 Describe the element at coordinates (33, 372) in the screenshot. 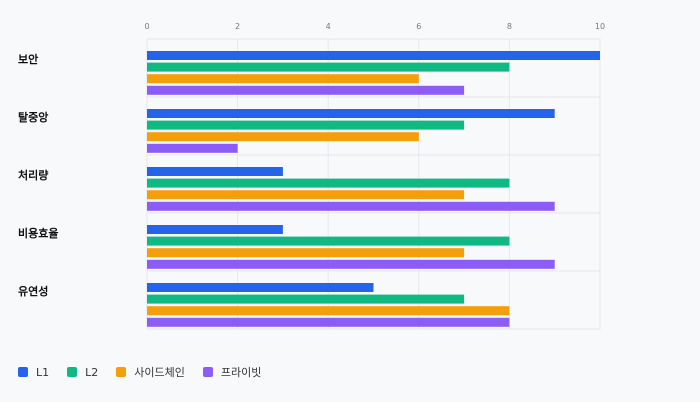

I see `legend-item: L1` at that location.